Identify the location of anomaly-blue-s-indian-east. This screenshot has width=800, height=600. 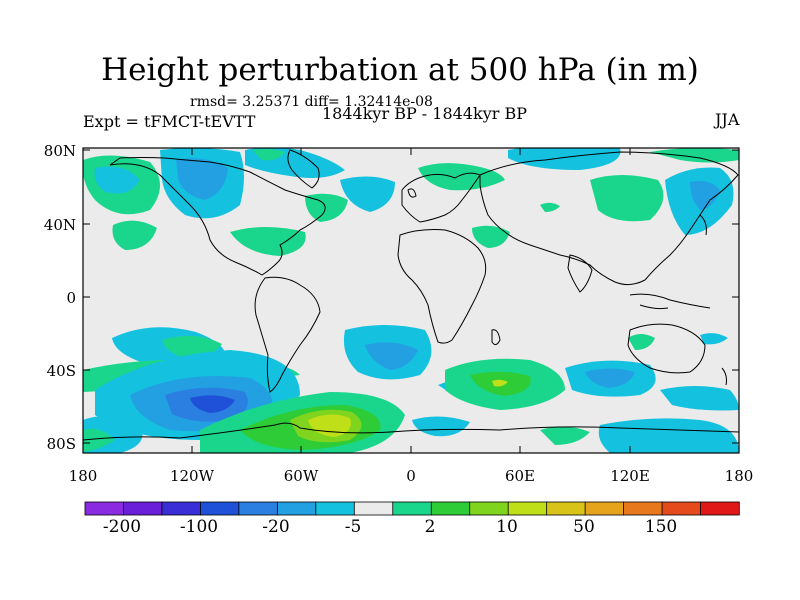
(610, 378).